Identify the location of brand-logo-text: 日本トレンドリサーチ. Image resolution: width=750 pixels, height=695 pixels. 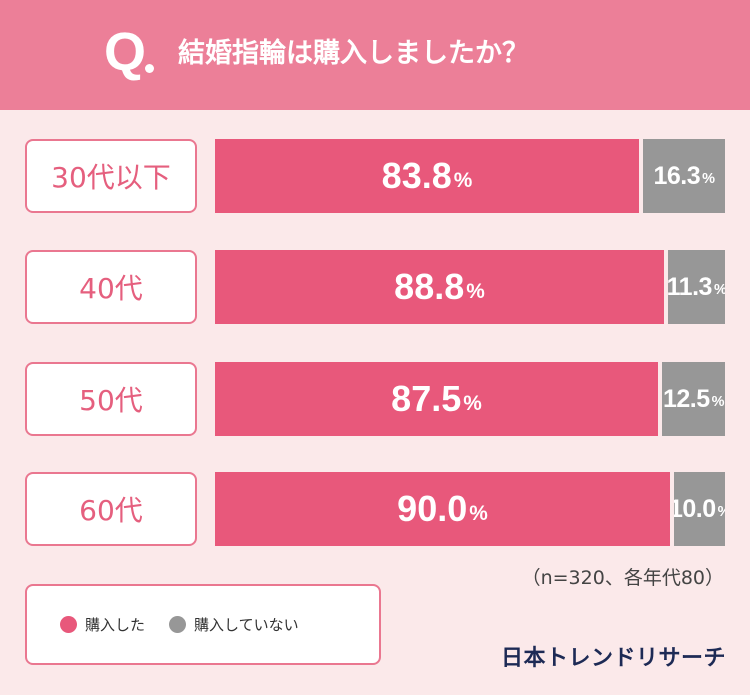
(613, 658).